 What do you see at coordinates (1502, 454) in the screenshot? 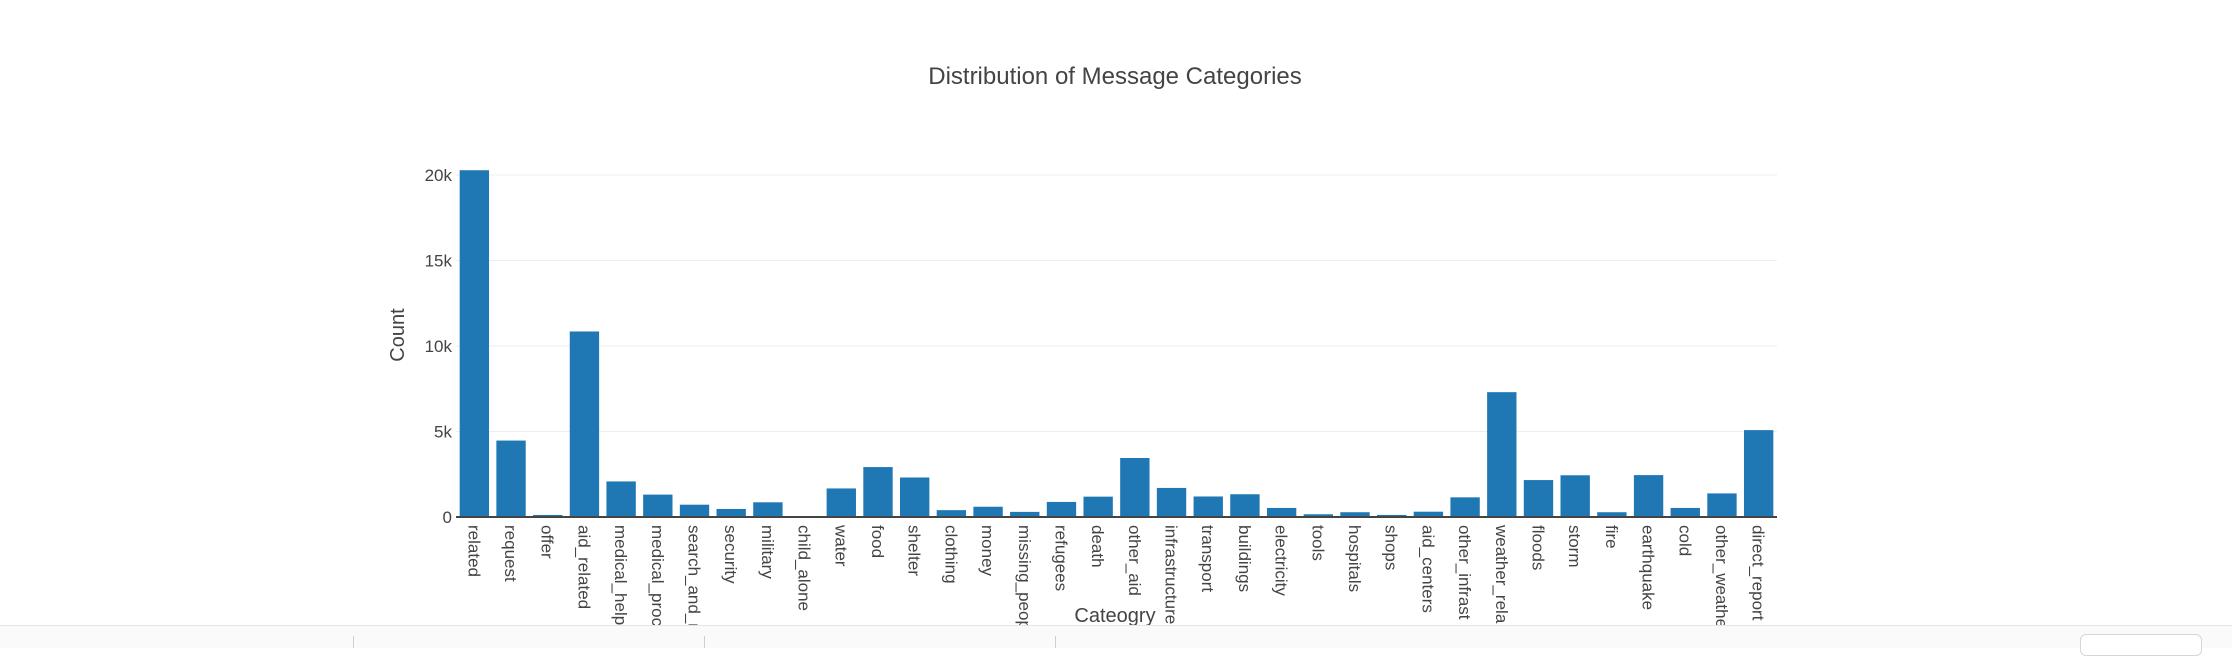
I see `bar-weather-related` at bounding box center [1502, 454].